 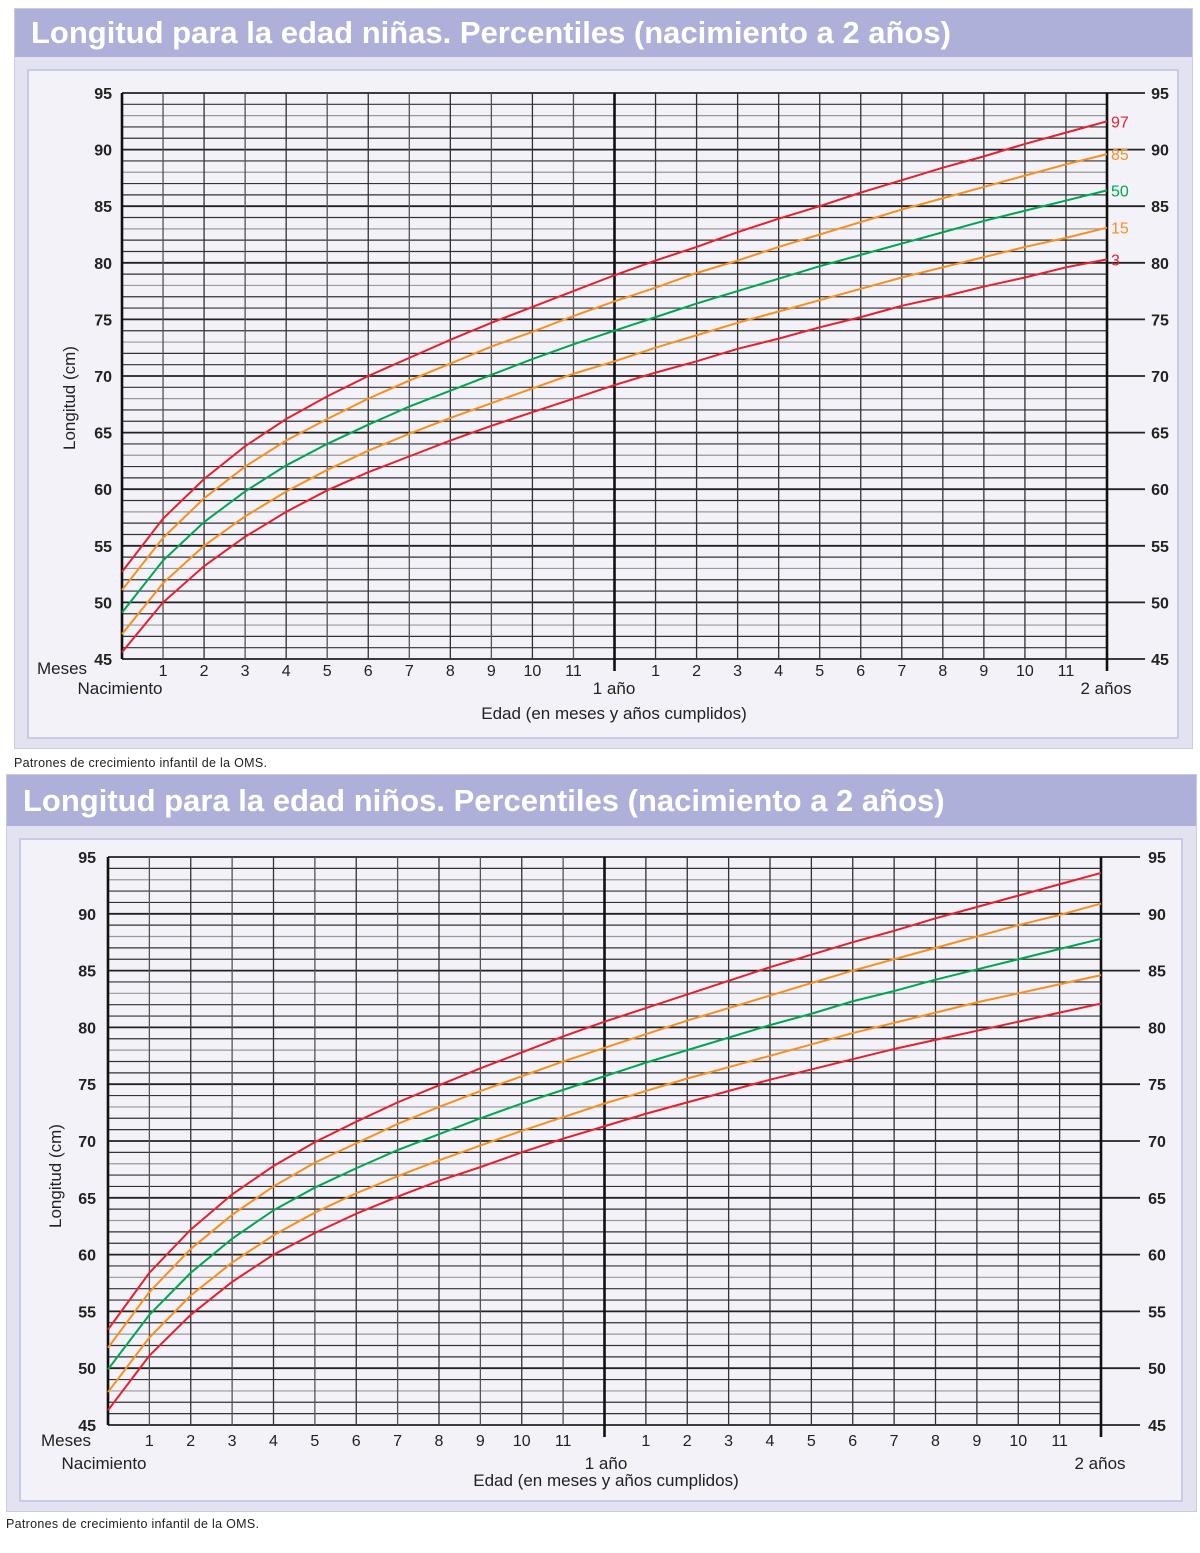 I want to click on boys-x-year2: 2 años, so click(x=1100, y=1463).